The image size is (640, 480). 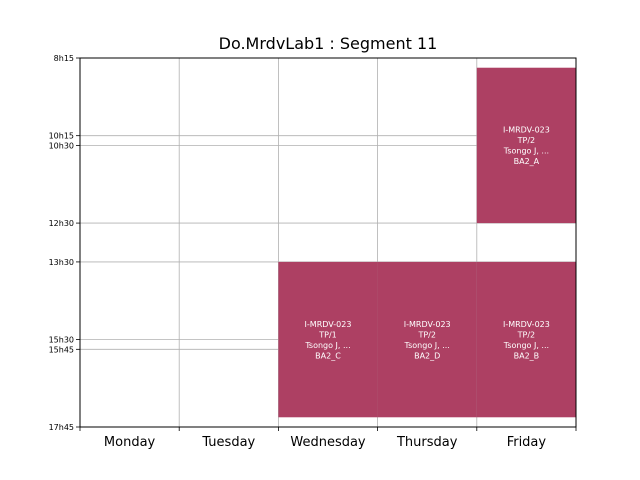 What do you see at coordinates (527, 161) in the screenshot?
I see `event-label: BA2_A` at bounding box center [527, 161].